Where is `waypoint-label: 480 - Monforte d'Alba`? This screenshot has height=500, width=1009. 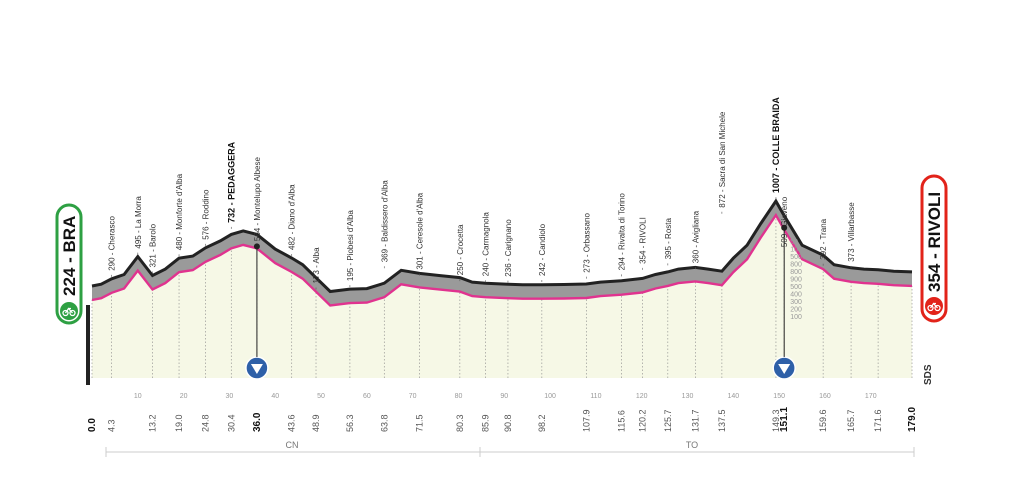 waypoint-label: 480 - Monforte d'Alba is located at coordinates (179, 211).